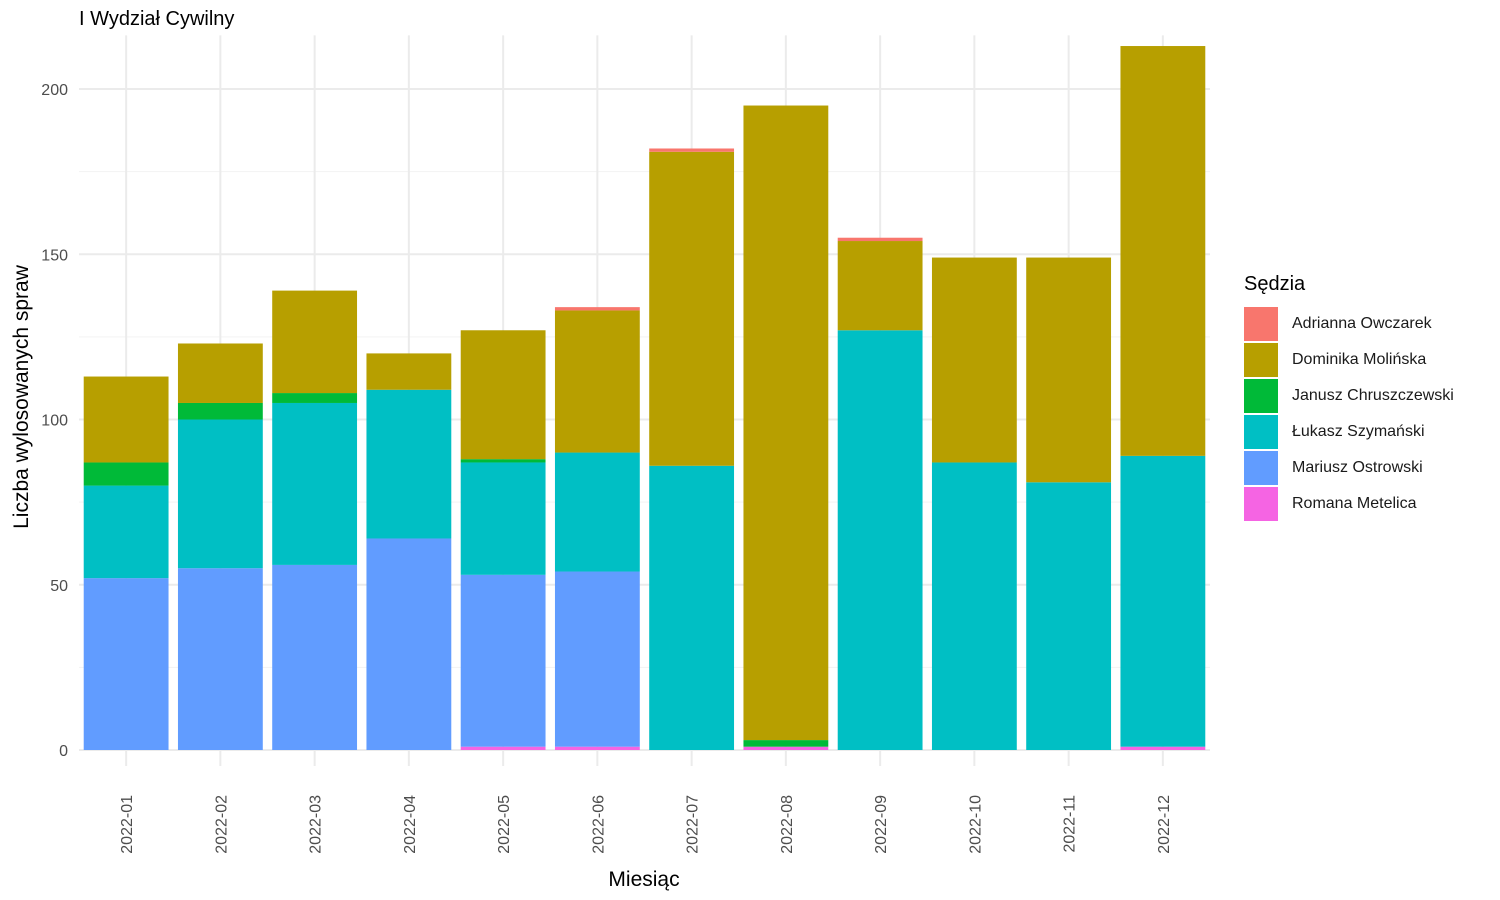  What do you see at coordinates (504, 824) in the screenshot?
I see `x-tick-label: 2022-05` at bounding box center [504, 824].